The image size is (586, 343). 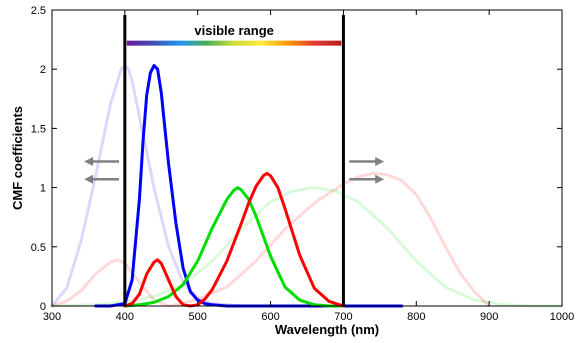 I want to click on x-tick-label-500: 500, so click(x=198, y=317).